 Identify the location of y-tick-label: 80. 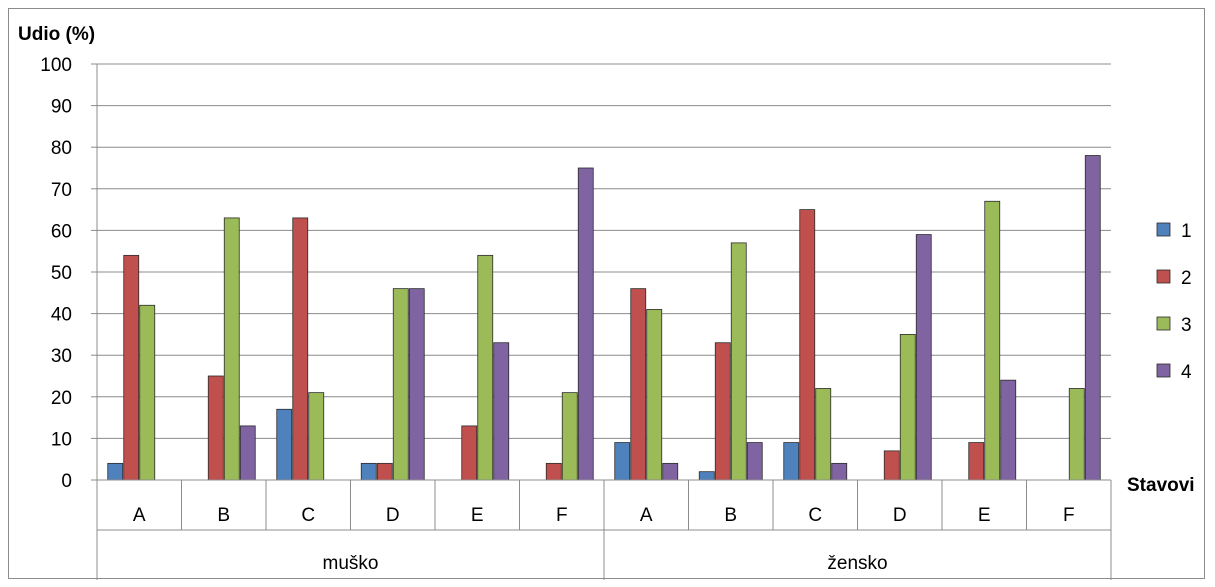
(61, 148).